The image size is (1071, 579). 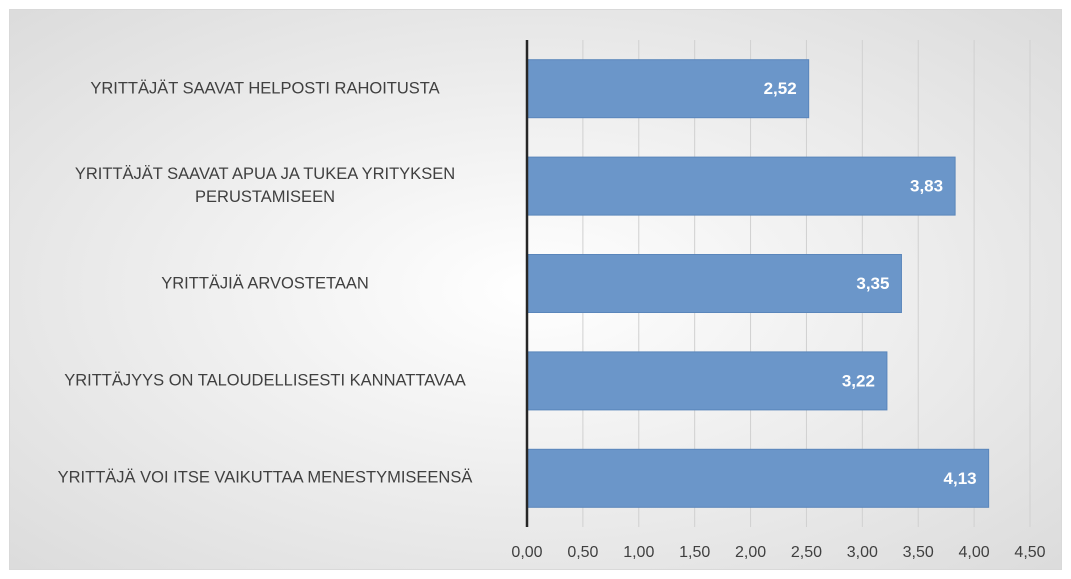 I want to click on x-tick-label: 1,00, so click(x=638, y=552).